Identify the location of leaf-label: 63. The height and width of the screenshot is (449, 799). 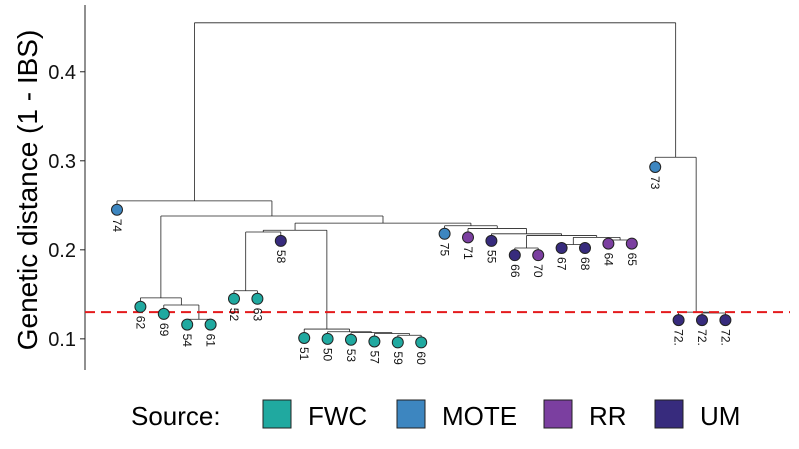
(257, 315).